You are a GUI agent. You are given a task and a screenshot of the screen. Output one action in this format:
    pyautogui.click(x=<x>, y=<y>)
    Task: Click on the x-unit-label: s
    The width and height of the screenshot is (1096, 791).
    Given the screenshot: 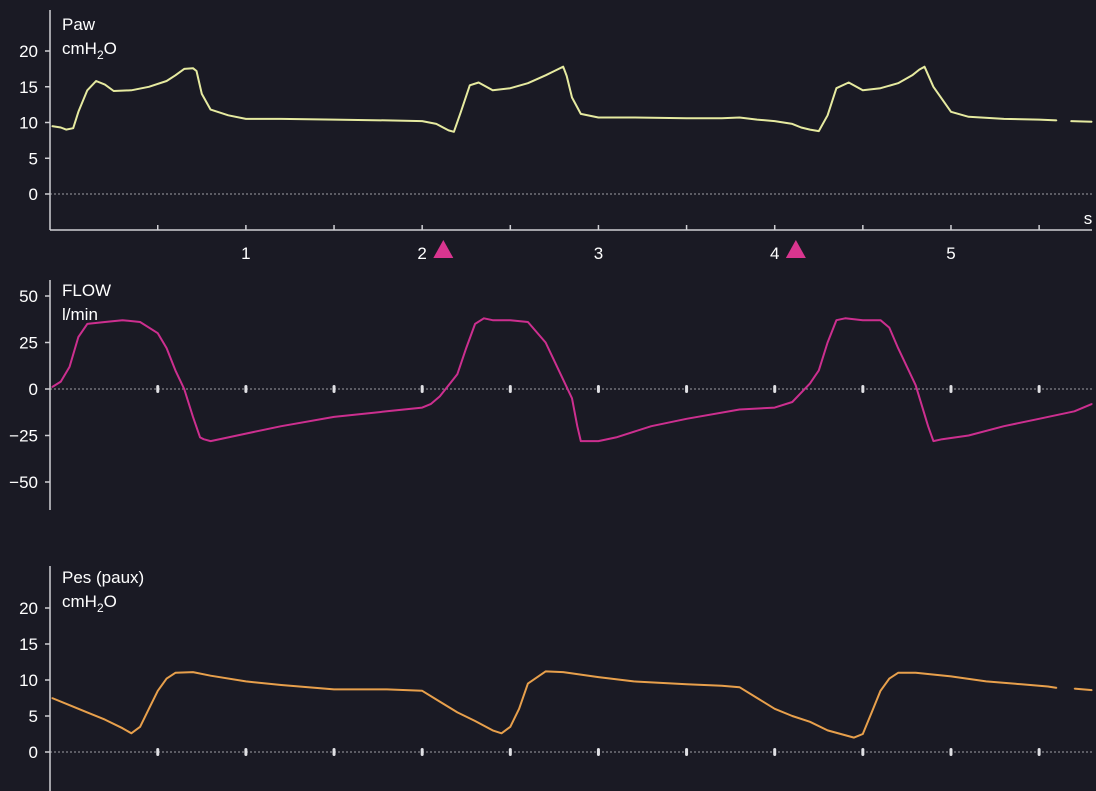 What is the action you would take?
    pyautogui.click(x=1088, y=218)
    